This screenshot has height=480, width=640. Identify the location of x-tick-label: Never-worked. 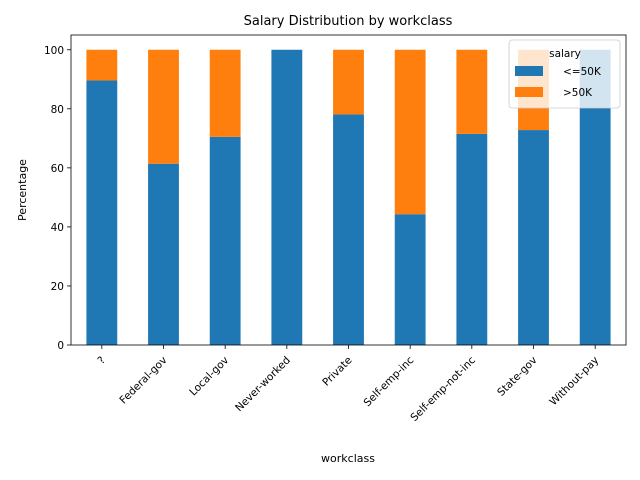
(263, 384).